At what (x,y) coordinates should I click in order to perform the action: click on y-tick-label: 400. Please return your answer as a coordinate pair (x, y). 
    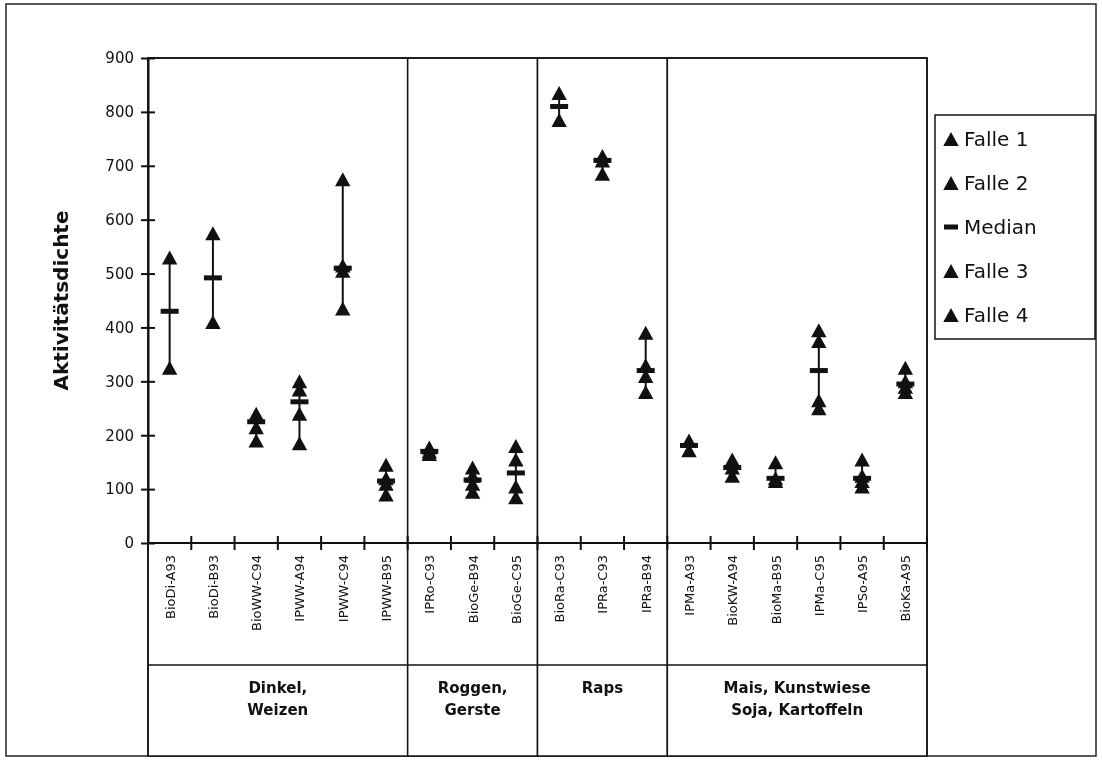
    Looking at the image, I should click on (119, 327).